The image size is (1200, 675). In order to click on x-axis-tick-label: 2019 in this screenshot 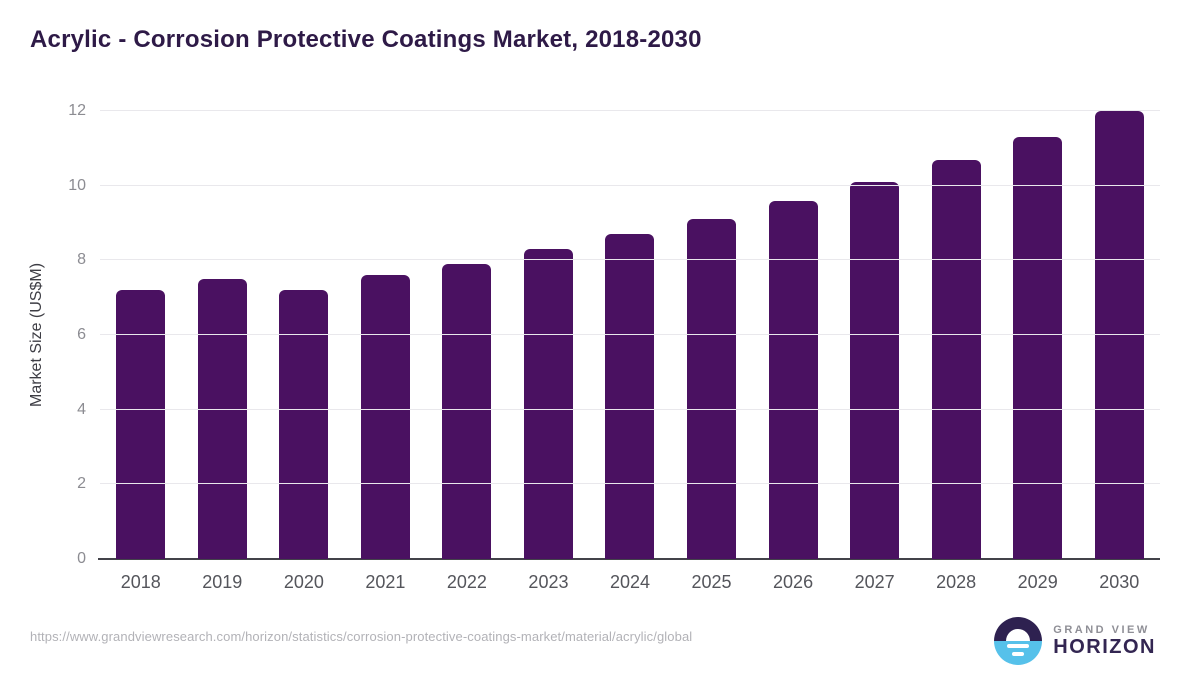, I will do `click(222, 582)`.